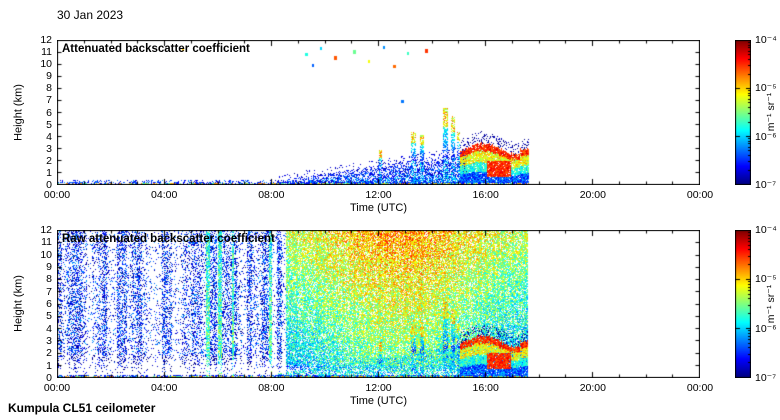  What do you see at coordinates (82, 408) in the screenshot?
I see `instrument-label: Kumpula CL51 ceilometer` at bounding box center [82, 408].